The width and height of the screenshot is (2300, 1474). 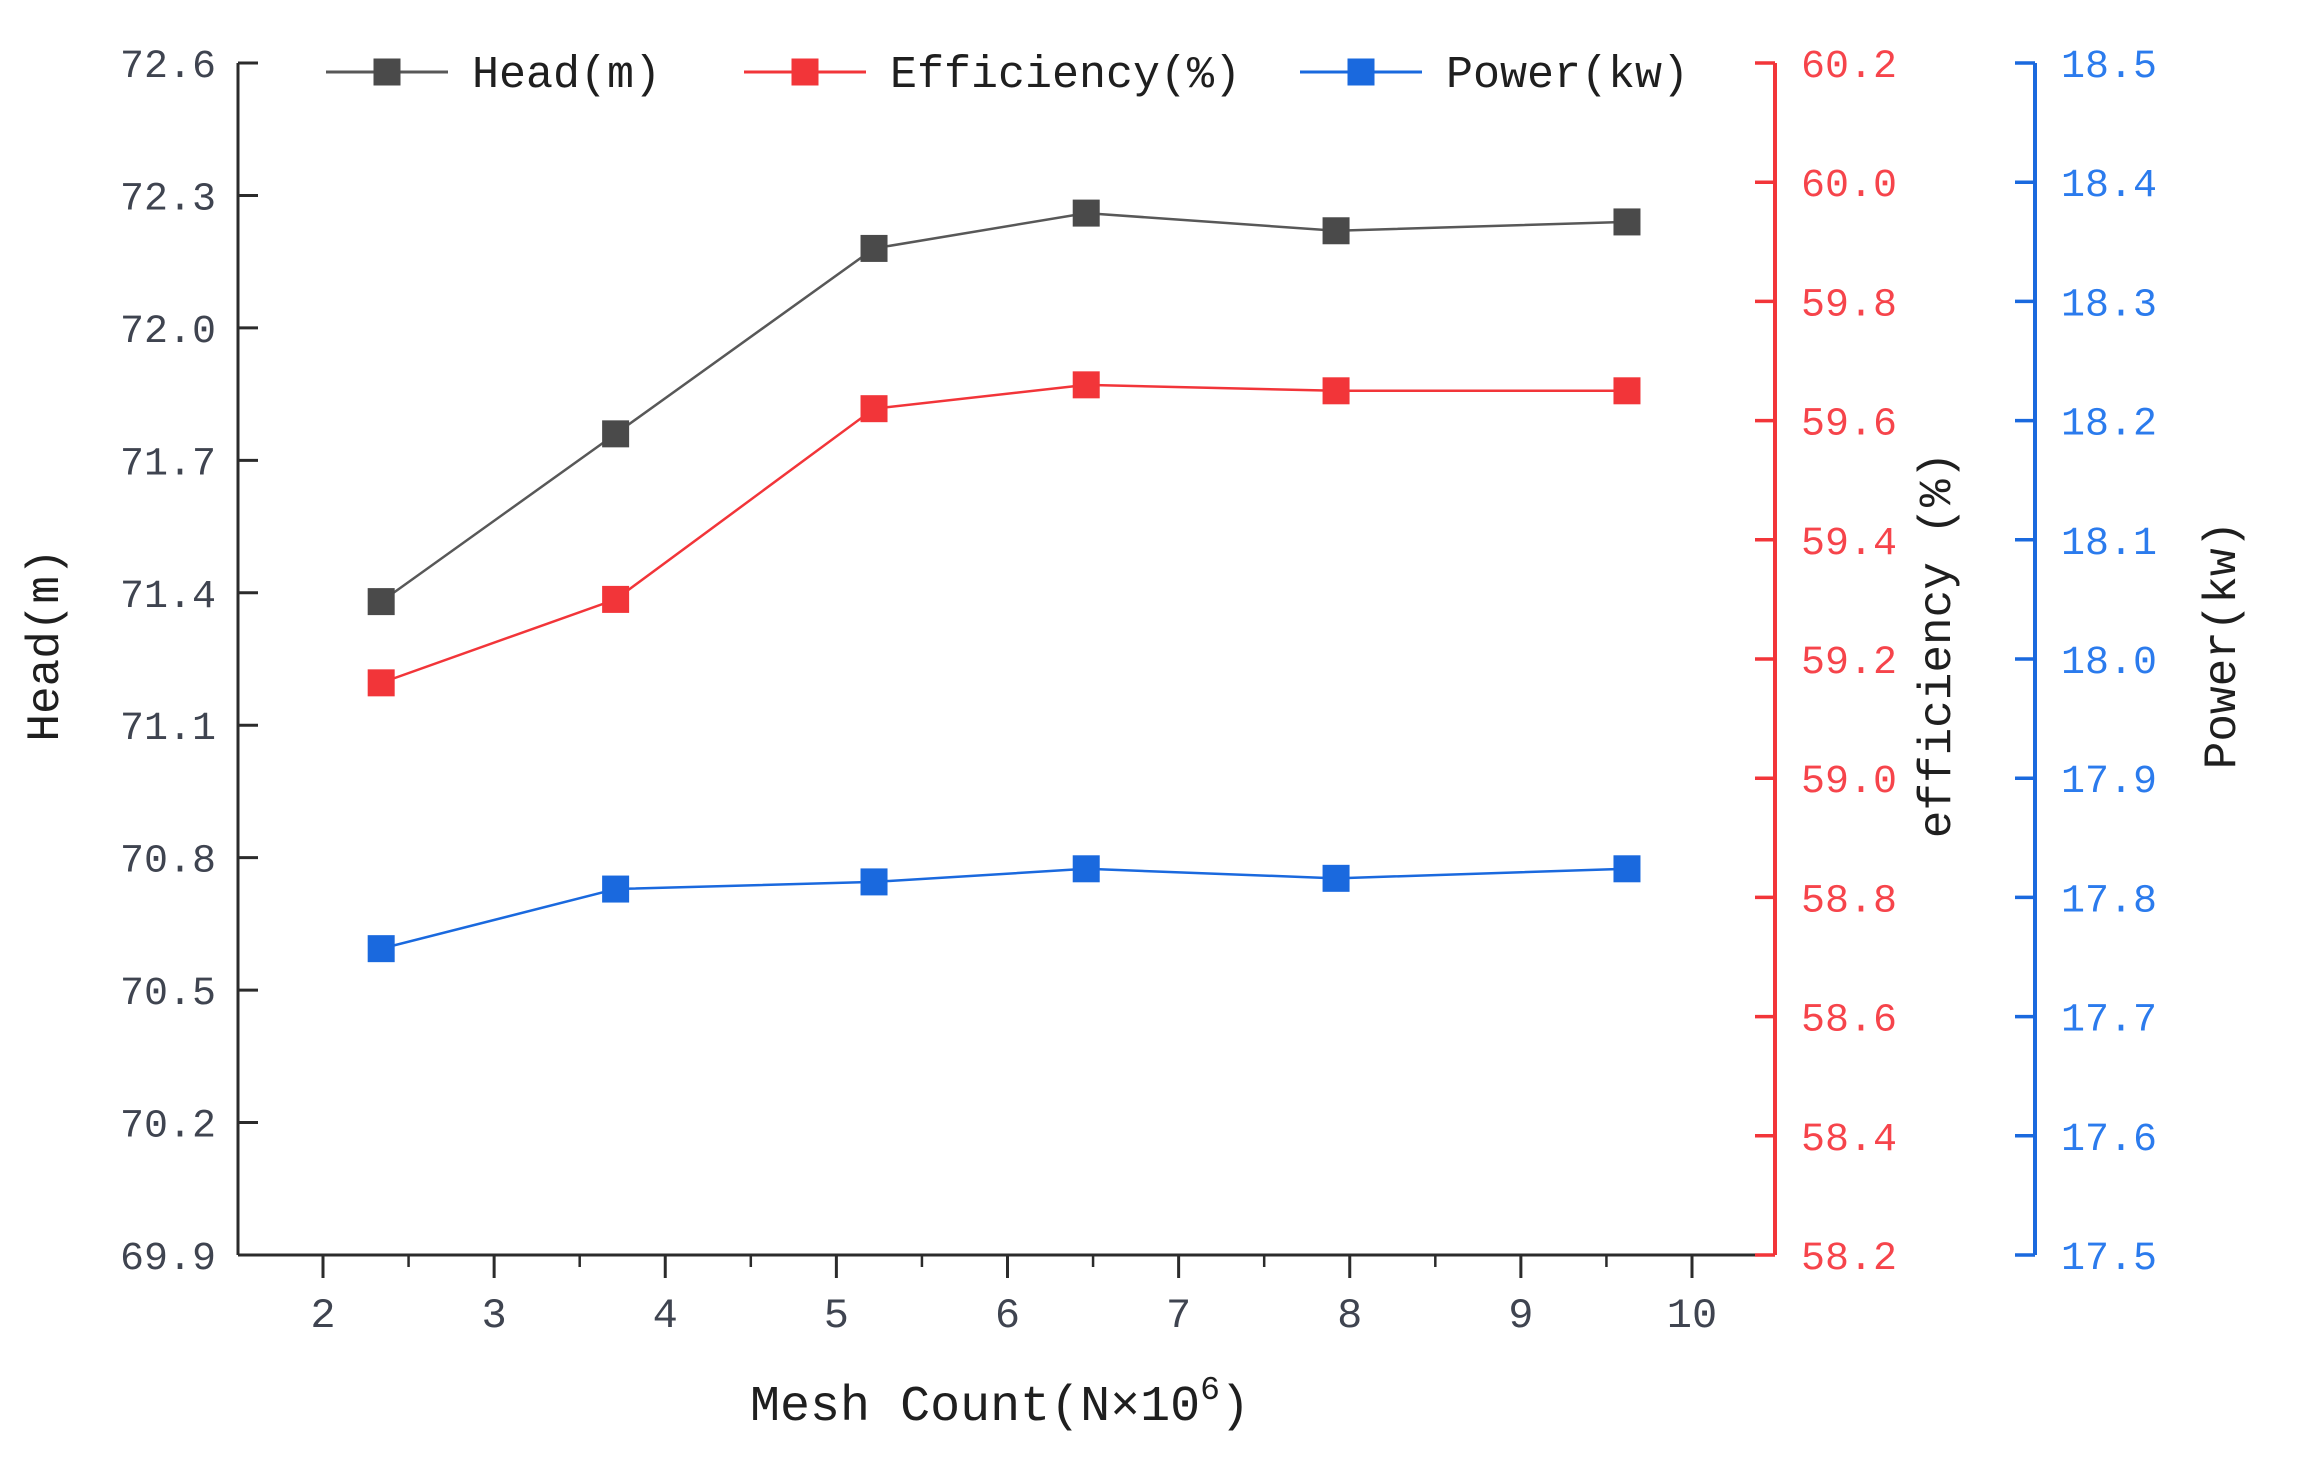 What do you see at coordinates (1065, 75) in the screenshot?
I see `legend-label: Efficiency(%)` at bounding box center [1065, 75].